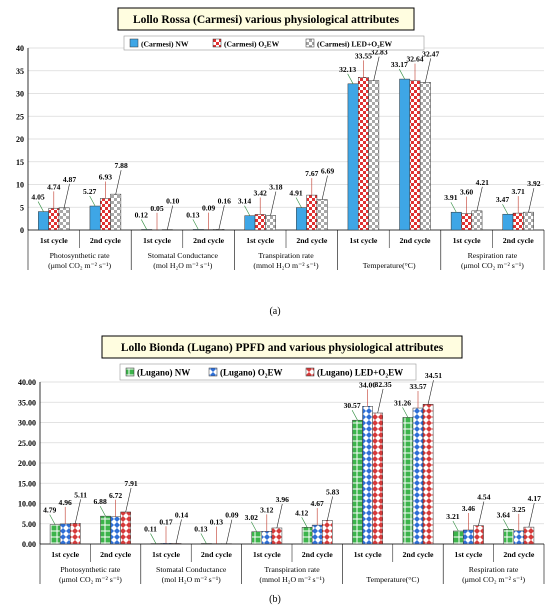 The image size is (550, 610). Describe the element at coordinates (452, 516) in the screenshot. I see `value-label: 3.21` at that location.